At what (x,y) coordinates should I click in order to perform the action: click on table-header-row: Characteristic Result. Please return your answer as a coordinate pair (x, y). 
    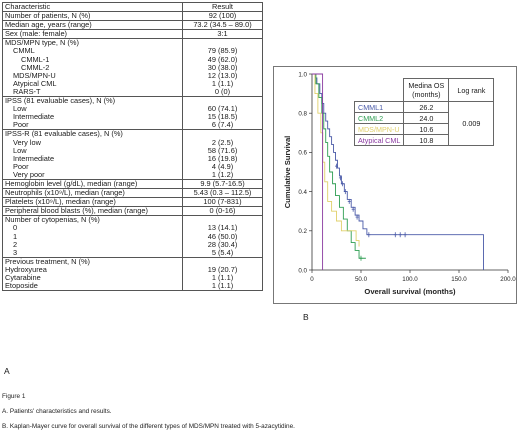
    Looking at the image, I should click on (132, 6).